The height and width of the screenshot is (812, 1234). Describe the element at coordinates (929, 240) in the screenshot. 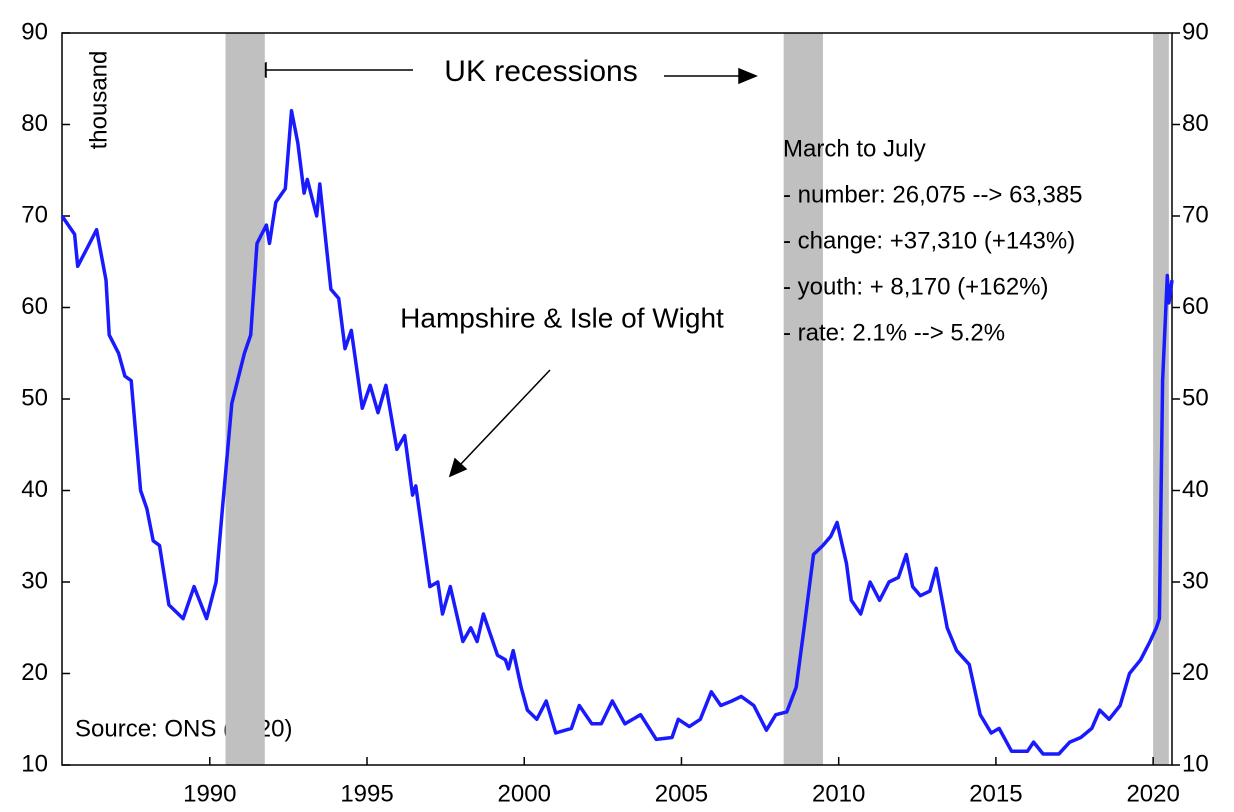

I see `note-line: - change: +37,310 (+143%)` at that location.